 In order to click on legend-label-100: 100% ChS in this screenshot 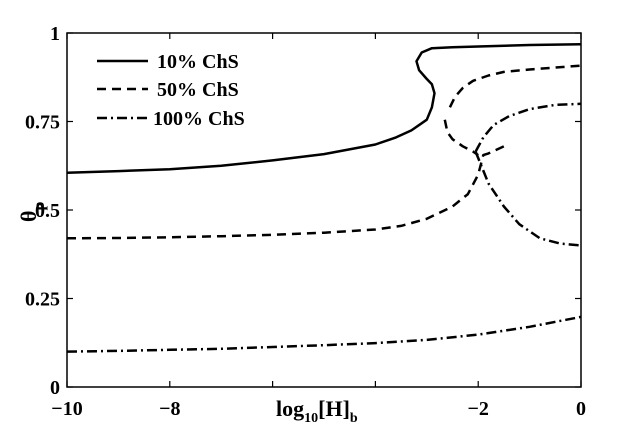, I will do `click(199, 119)`.